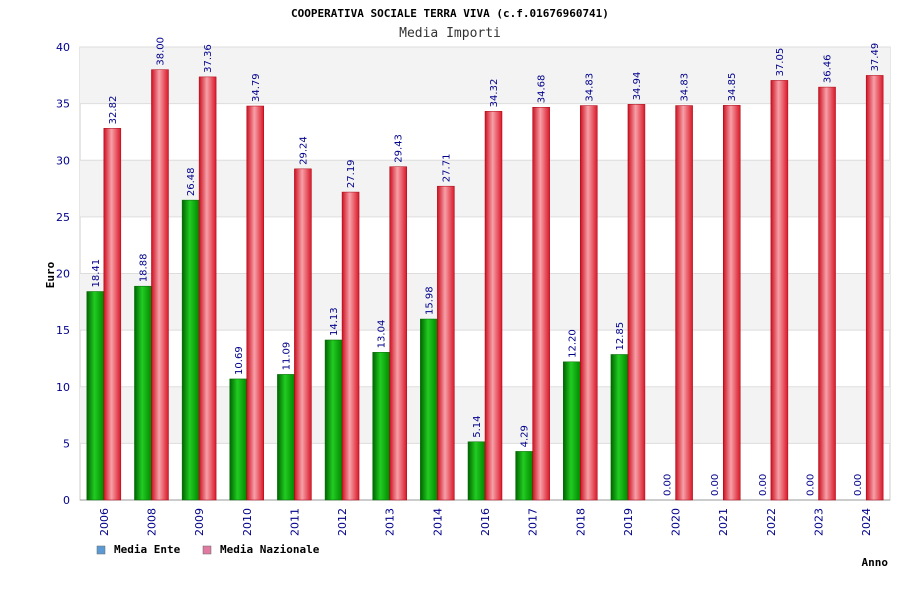 Image resolution: width=900 pixels, height=600 pixels. I want to click on x-tick-label: 2021, so click(723, 522).